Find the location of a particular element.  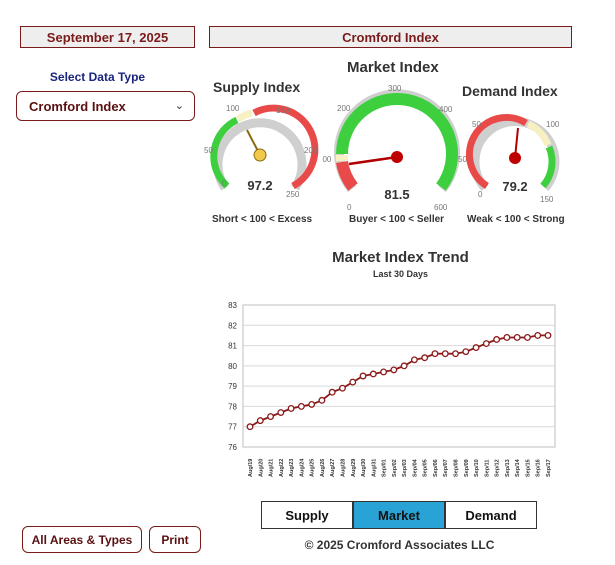

x-tick-label: Aug/20 is located at coordinates (261, 468).